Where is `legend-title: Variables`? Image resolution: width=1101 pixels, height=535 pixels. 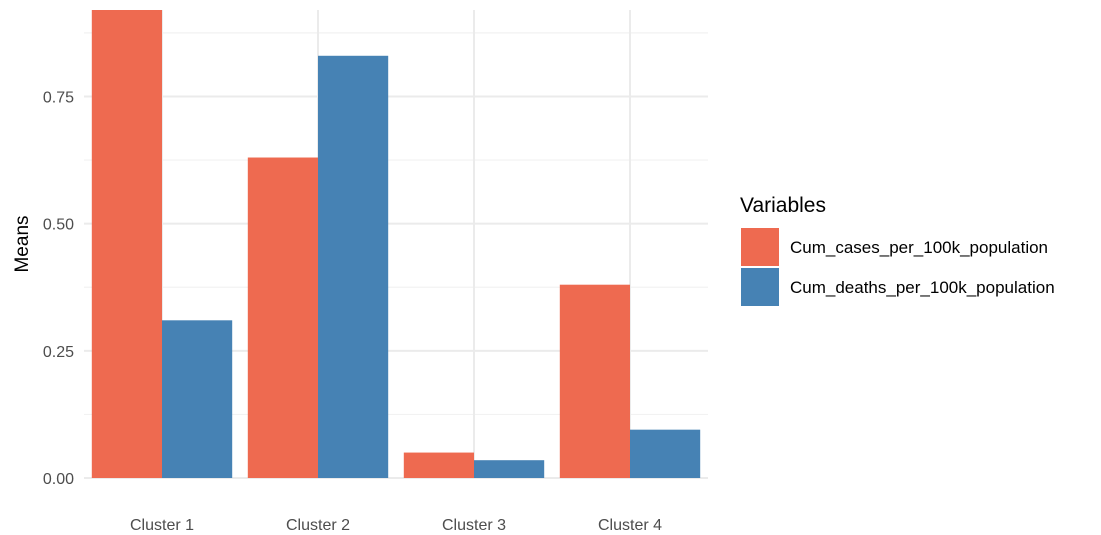
legend-title: Variables is located at coordinates (783, 205).